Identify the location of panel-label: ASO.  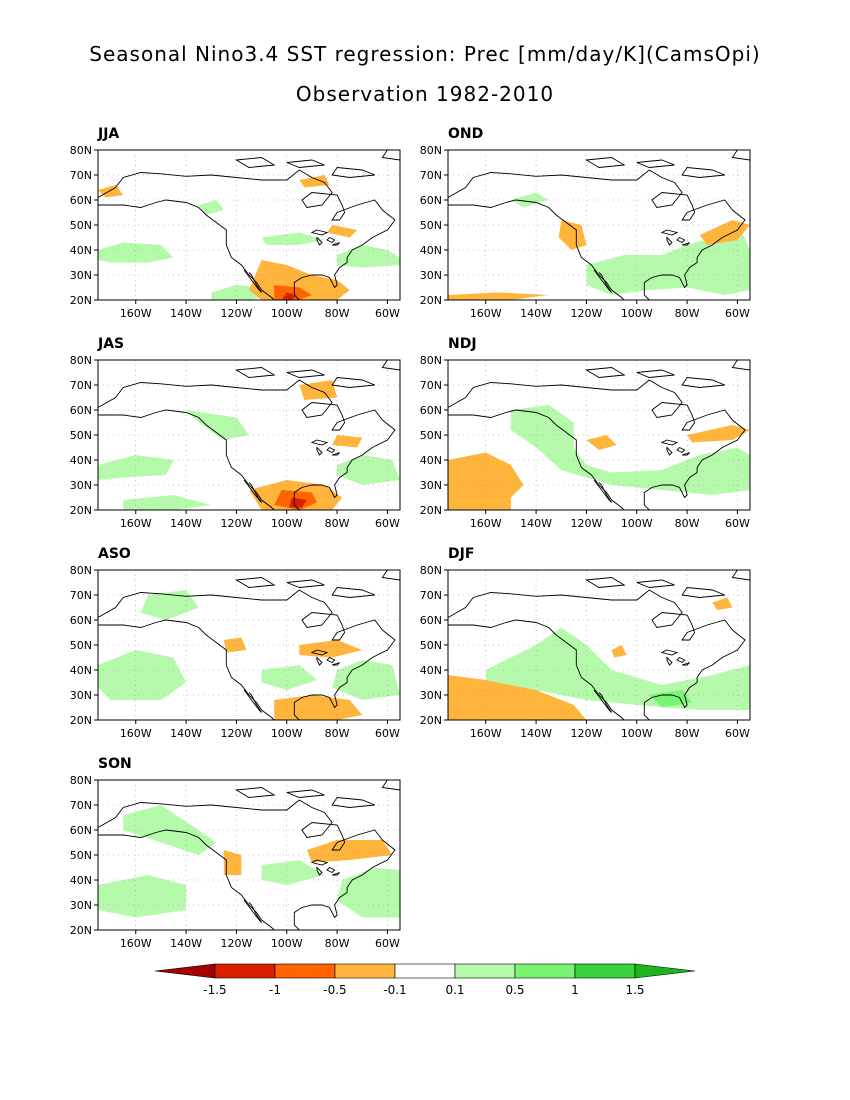
(114, 554).